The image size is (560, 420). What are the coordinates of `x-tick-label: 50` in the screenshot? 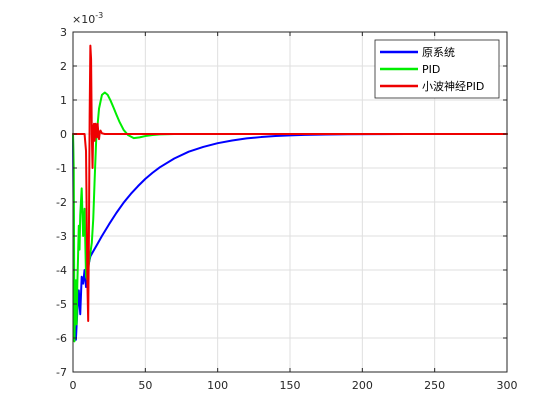 It's located at (145, 385).